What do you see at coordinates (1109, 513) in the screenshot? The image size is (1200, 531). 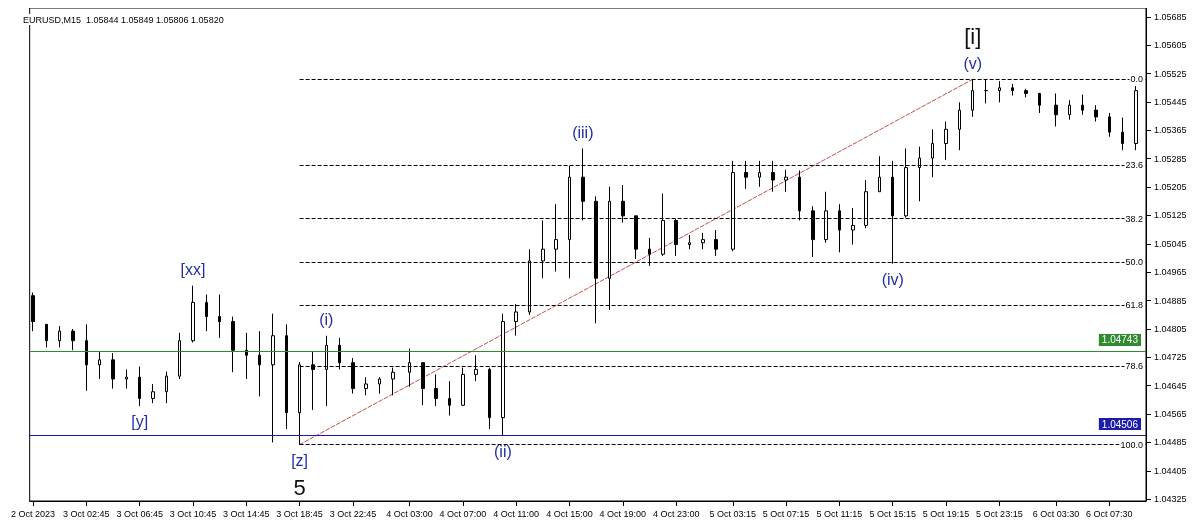 I see `x-tick-label: 6 Oct 07:30` at bounding box center [1109, 513].